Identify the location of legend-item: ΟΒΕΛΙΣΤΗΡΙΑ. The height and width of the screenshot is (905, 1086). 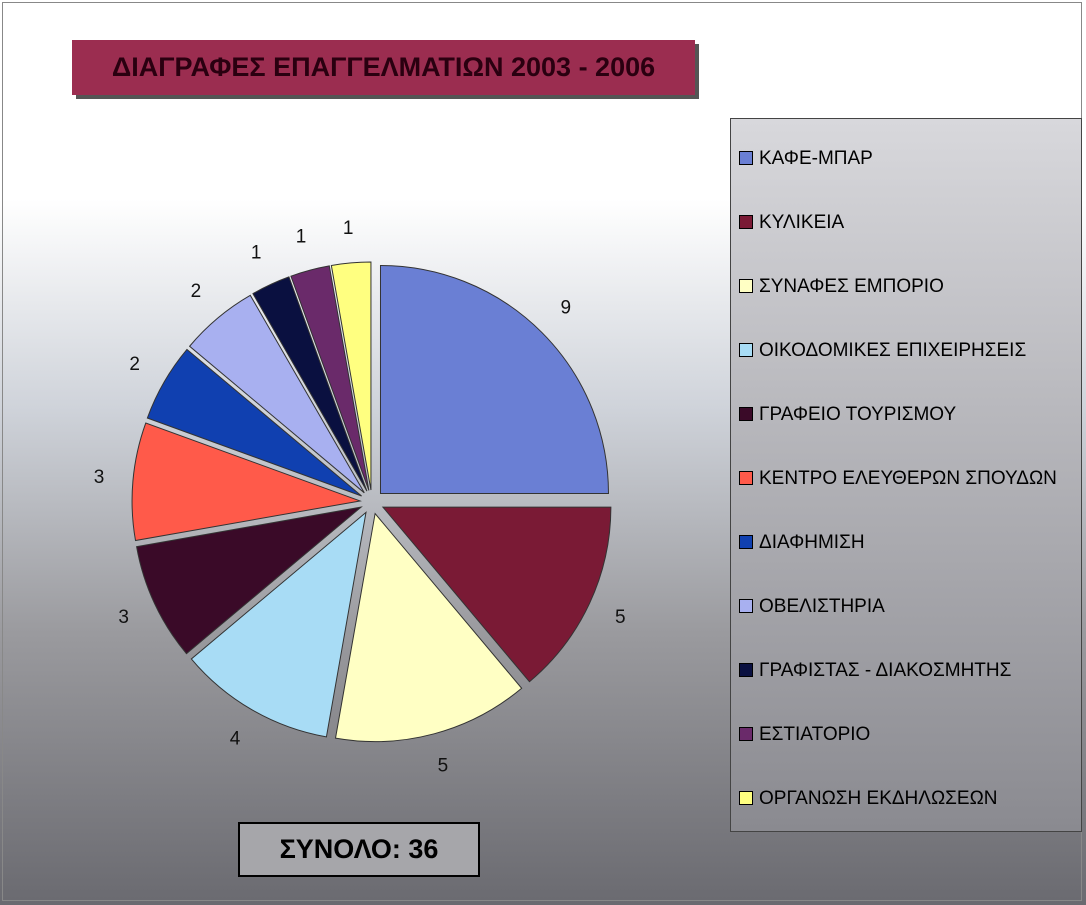
(909, 607).